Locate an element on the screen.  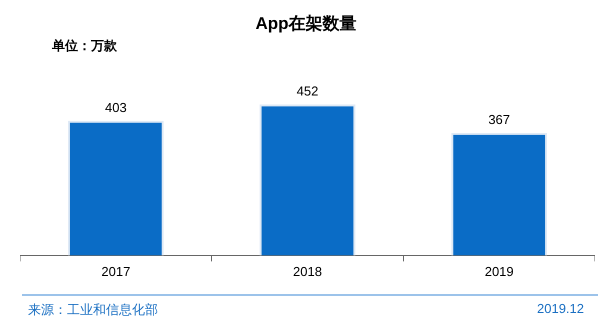
x-tick-label: 2018 is located at coordinates (307, 271).